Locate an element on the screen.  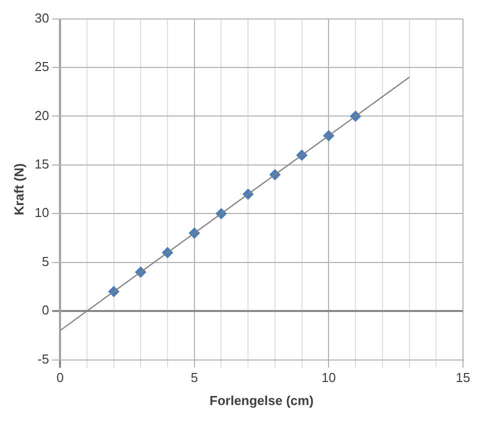
y-tick-label: -5 is located at coordinates (43, 358).